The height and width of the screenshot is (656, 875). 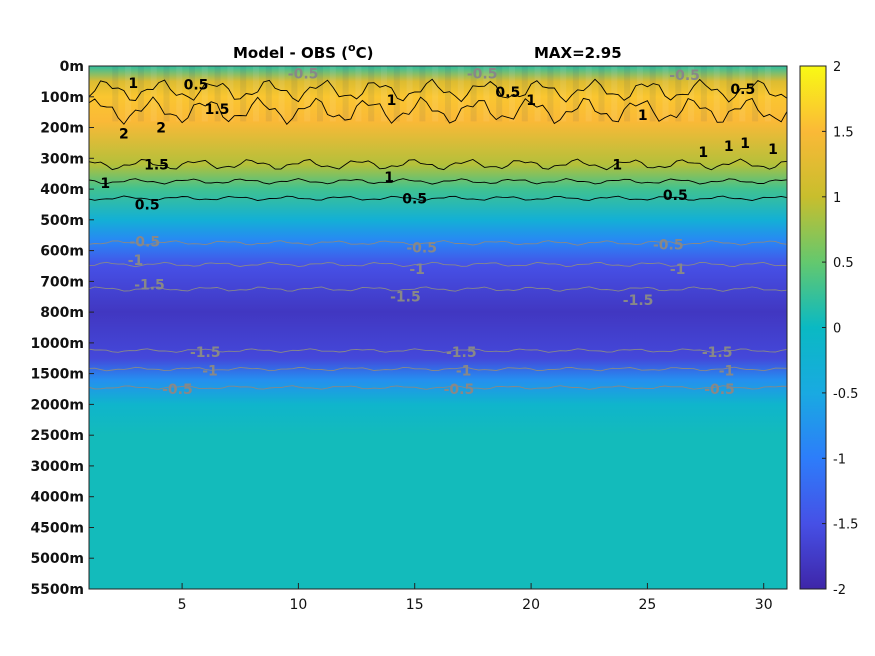 I want to click on x-tick-label: 30, so click(x=764, y=605).